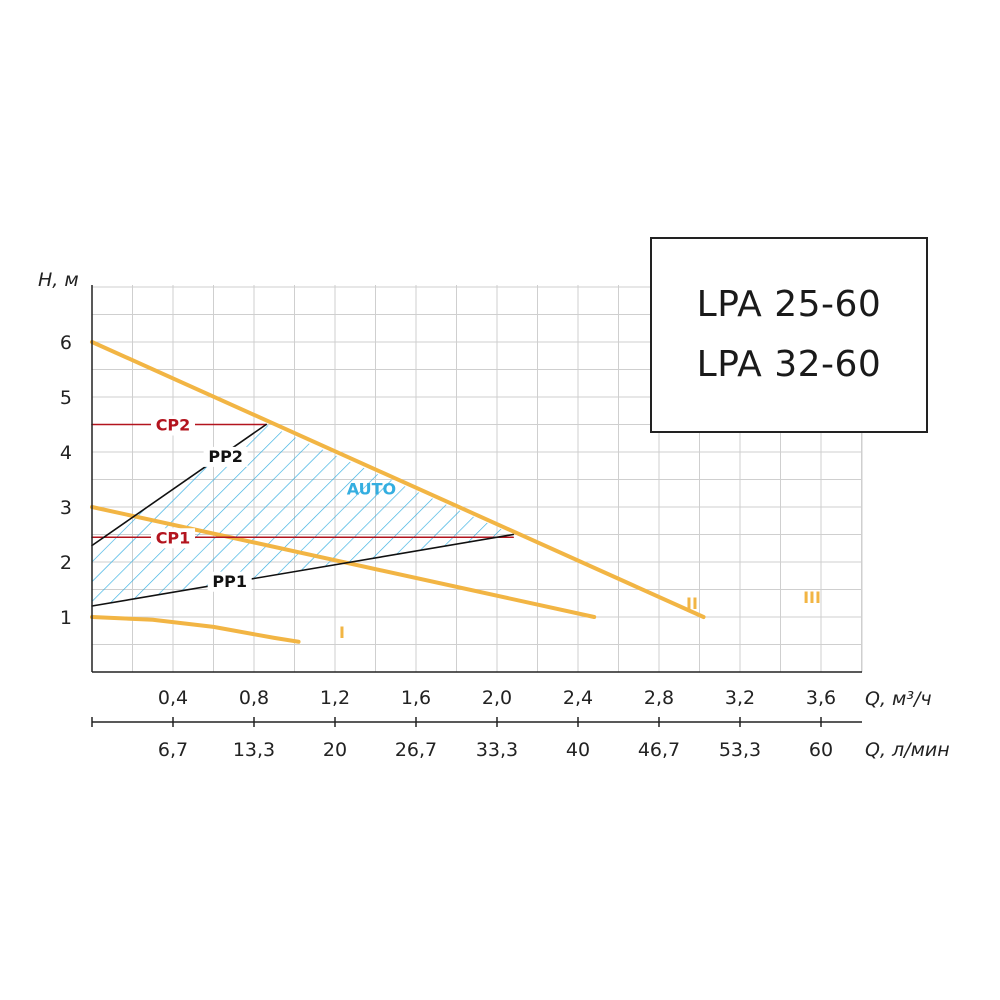  Describe the element at coordinates (740, 698) in the screenshot. I see `x-tick-label: 3,2` at that location.